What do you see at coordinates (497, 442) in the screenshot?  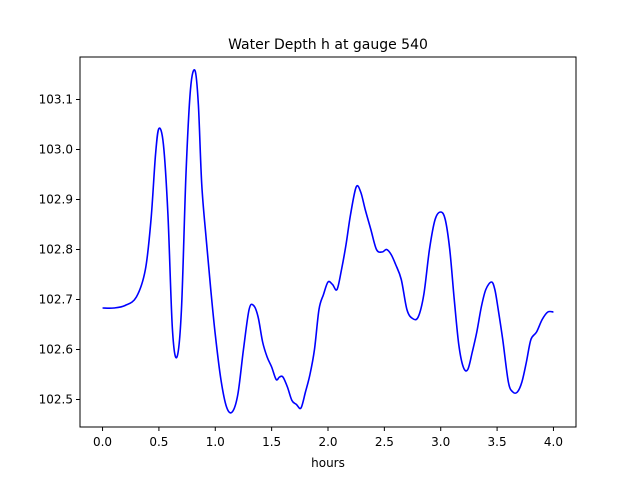 I see `x-tick-label: 3.5` at bounding box center [497, 442].